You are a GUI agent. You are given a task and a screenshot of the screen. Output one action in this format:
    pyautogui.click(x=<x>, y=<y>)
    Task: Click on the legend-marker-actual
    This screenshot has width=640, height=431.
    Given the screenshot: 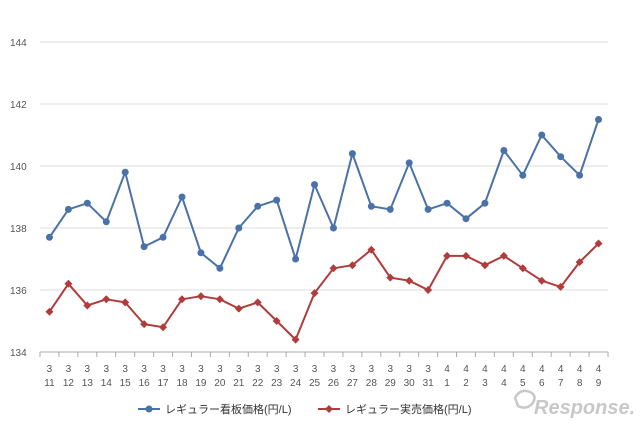 What is the action you would take?
    pyautogui.click(x=329, y=409)
    